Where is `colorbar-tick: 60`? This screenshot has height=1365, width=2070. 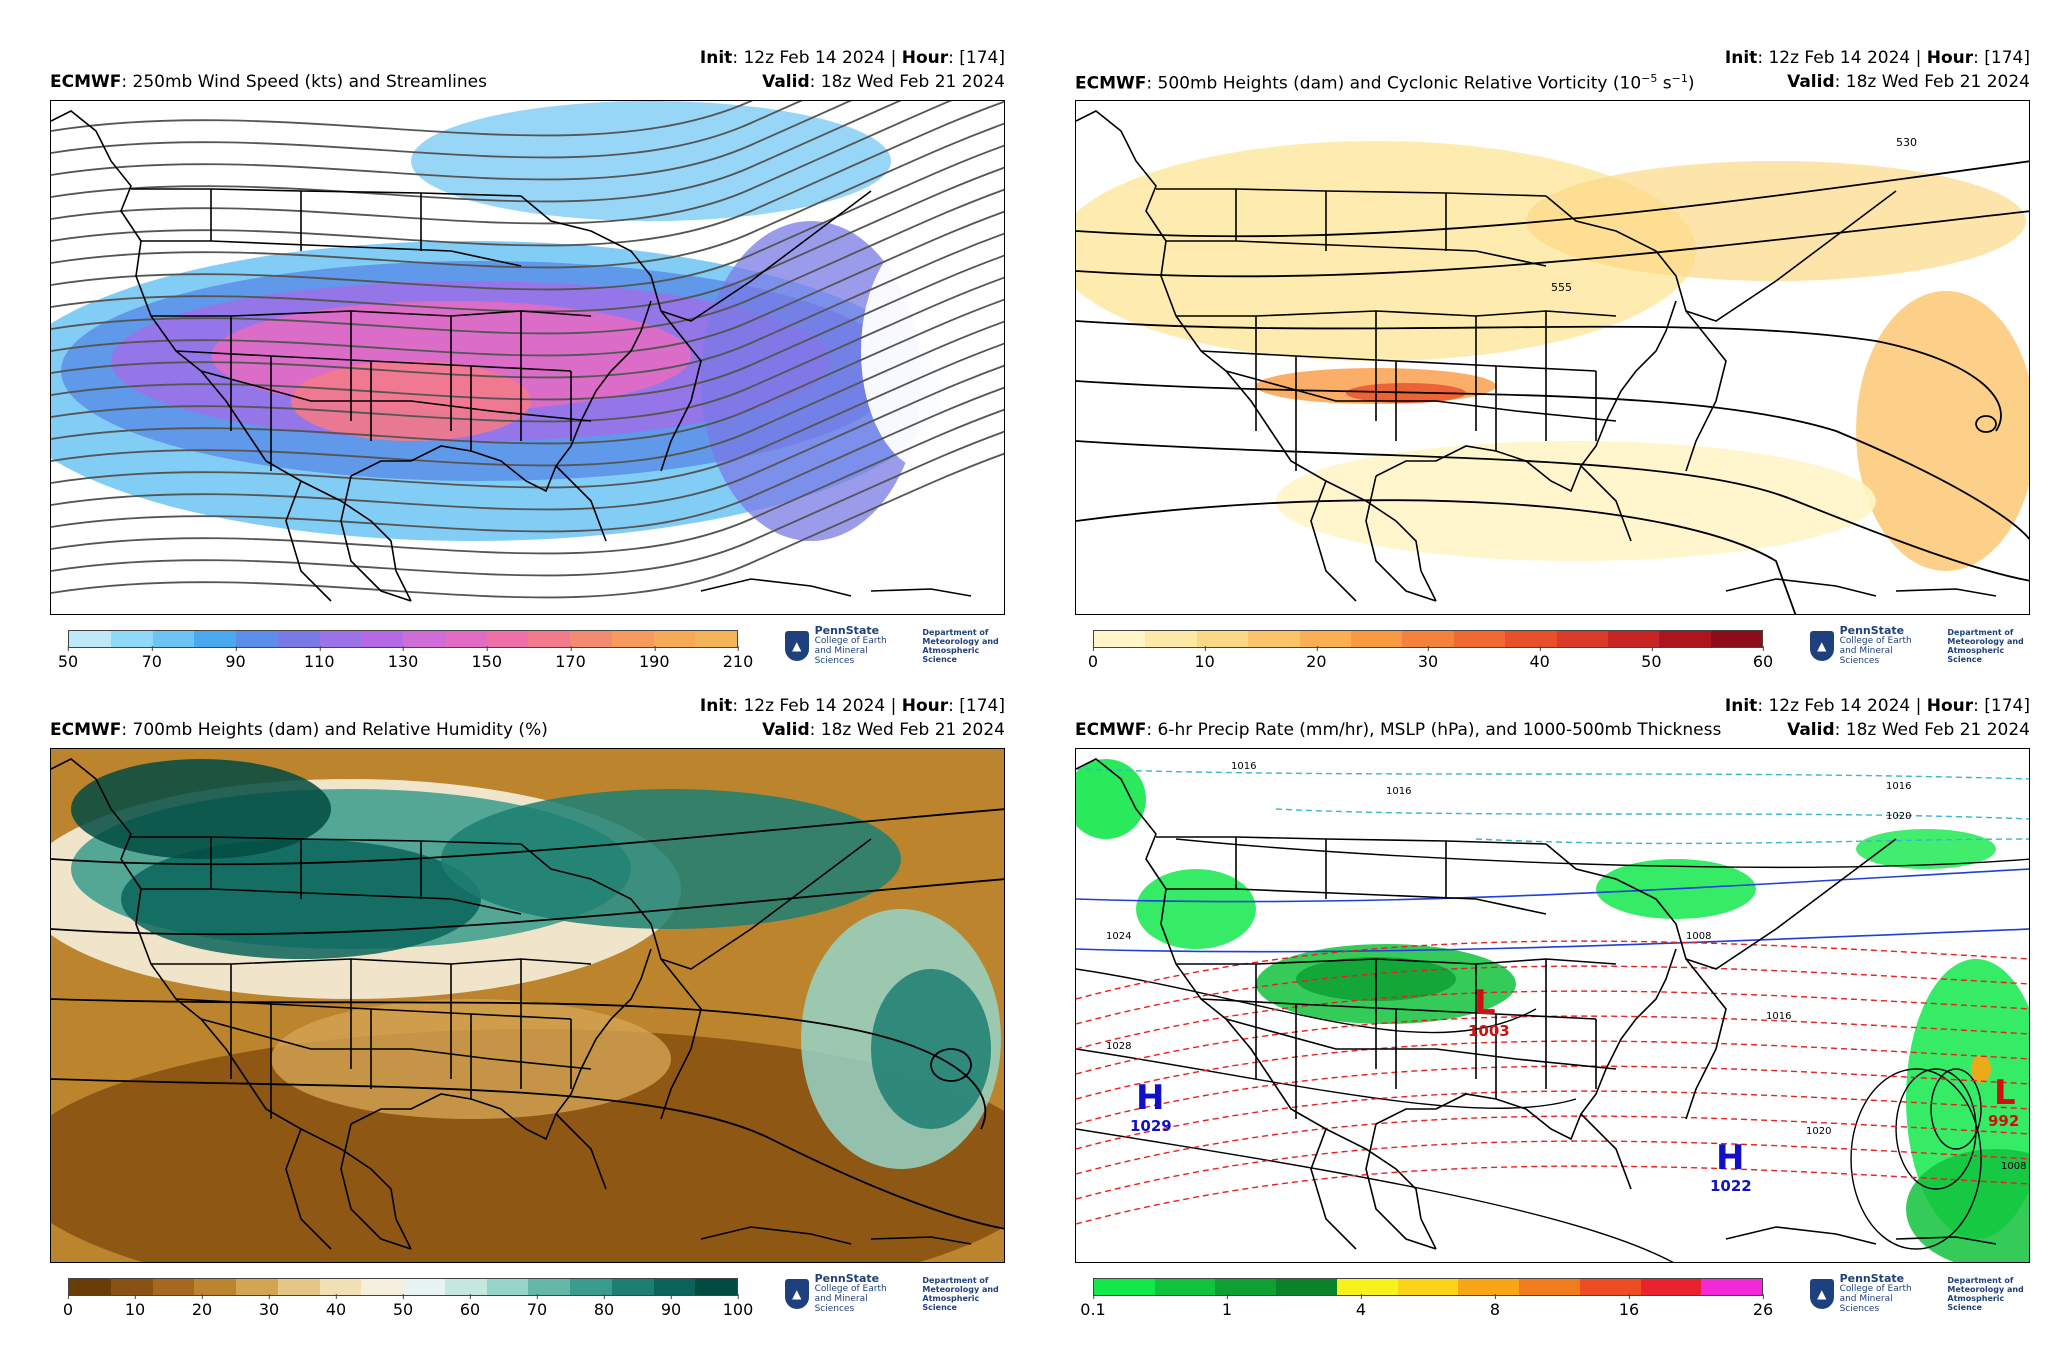
colorbar-tick: 60 is located at coordinates (1763, 658).